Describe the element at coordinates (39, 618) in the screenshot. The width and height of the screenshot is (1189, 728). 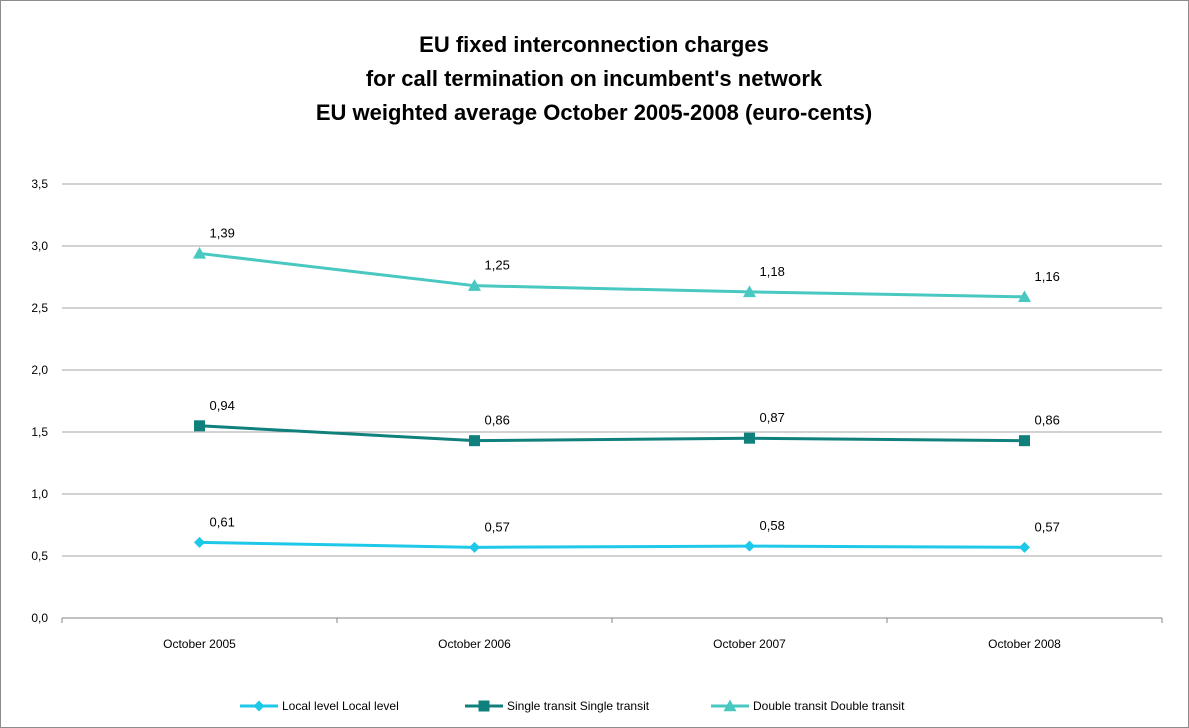
I see `y-tick-label: 0,0` at that location.